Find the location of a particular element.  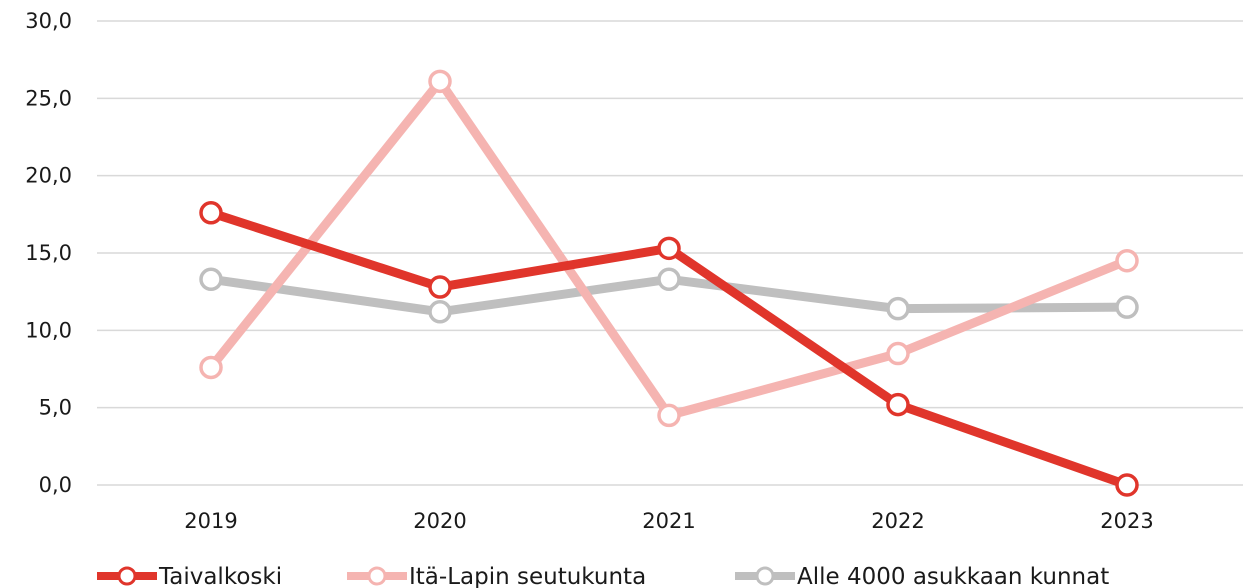

legend-label: Alle 4000 asukkaan kunnat is located at coordinates (953, 576).